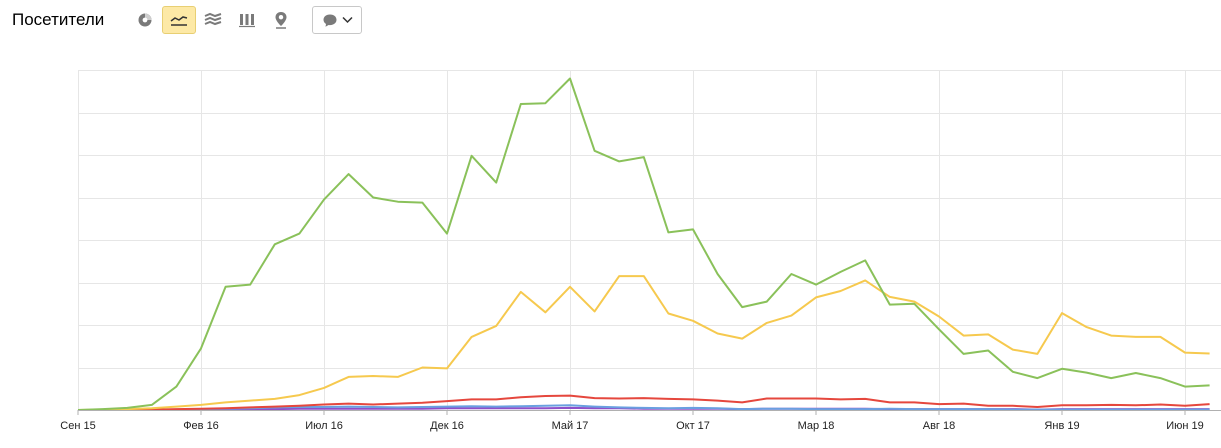 The image size is (1221, 448). I want to click on x-tick-label: Авг 18, so click(939, 426).